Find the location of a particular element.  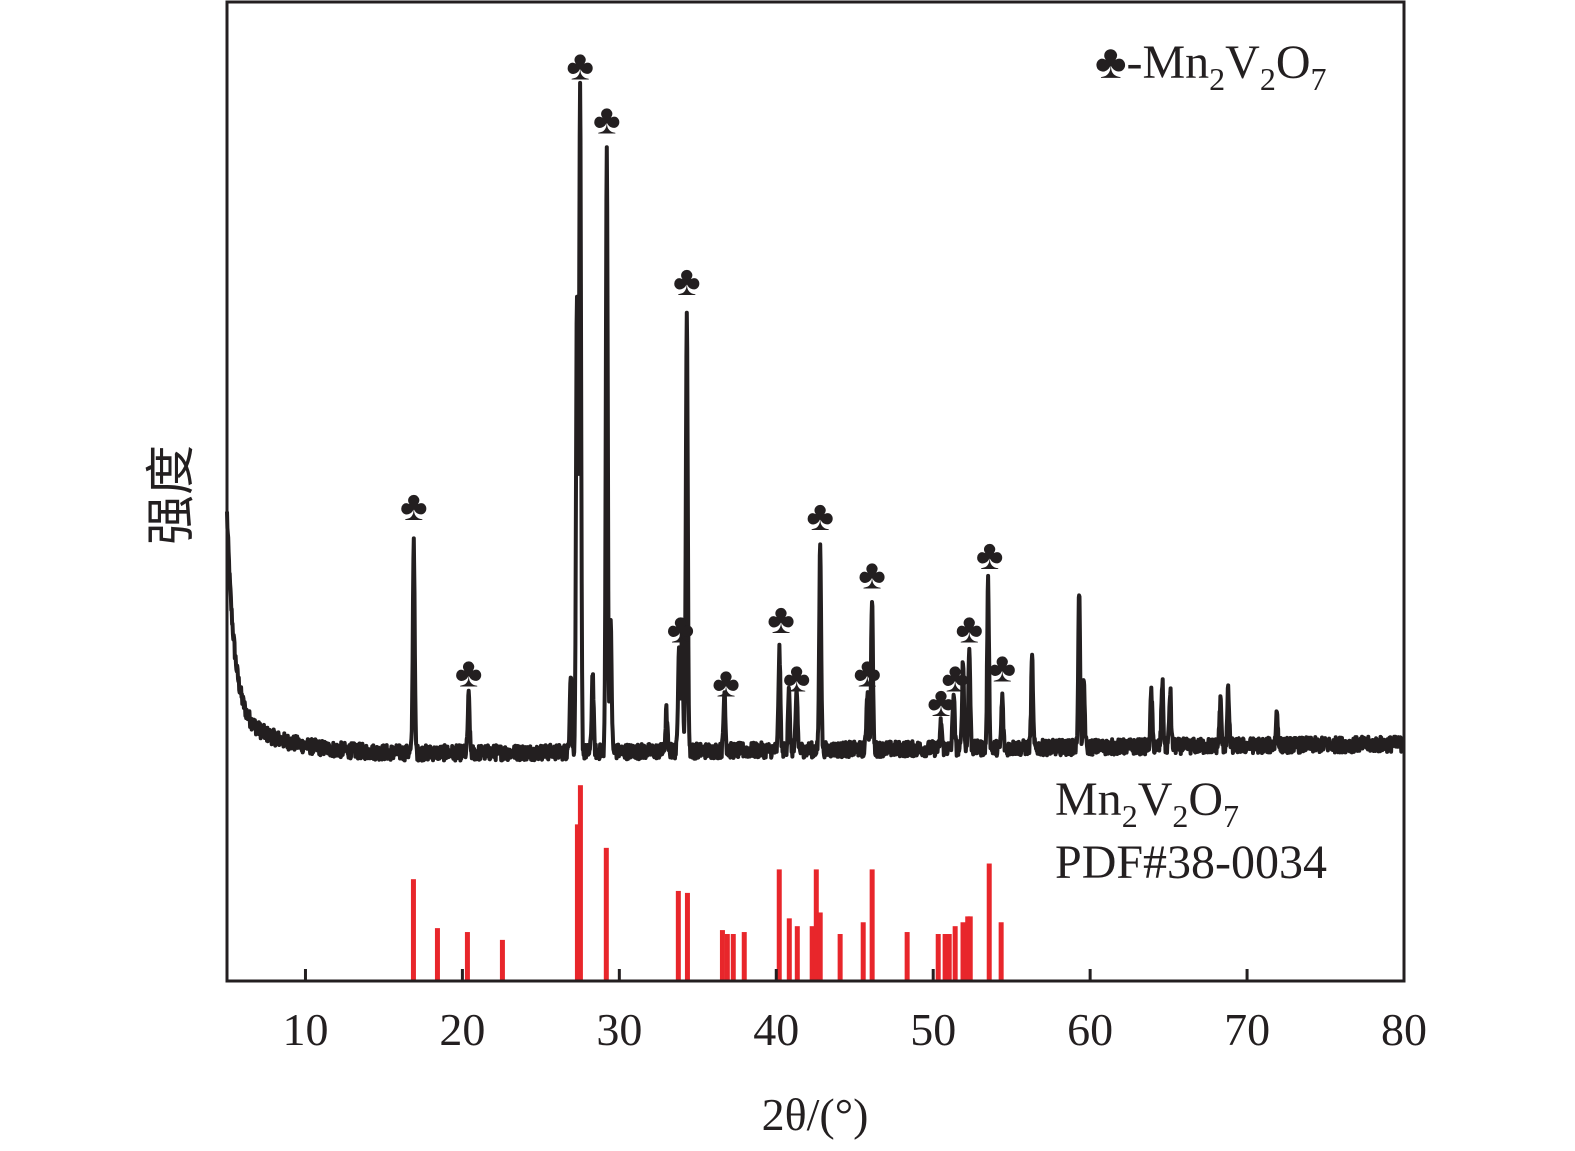

x-tick-label: 50 is located at coordinates (933, 1029).